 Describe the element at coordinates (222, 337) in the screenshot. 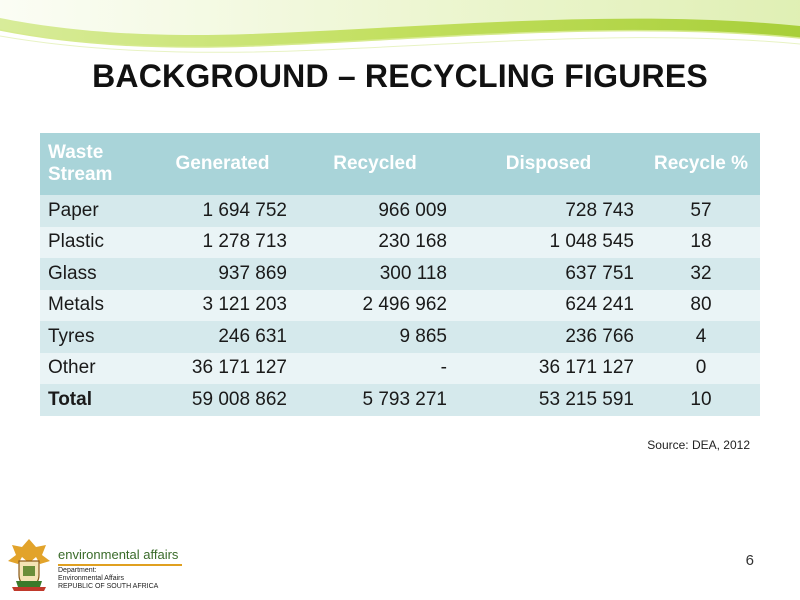

I see `generated-cell: 246 631` at that location.